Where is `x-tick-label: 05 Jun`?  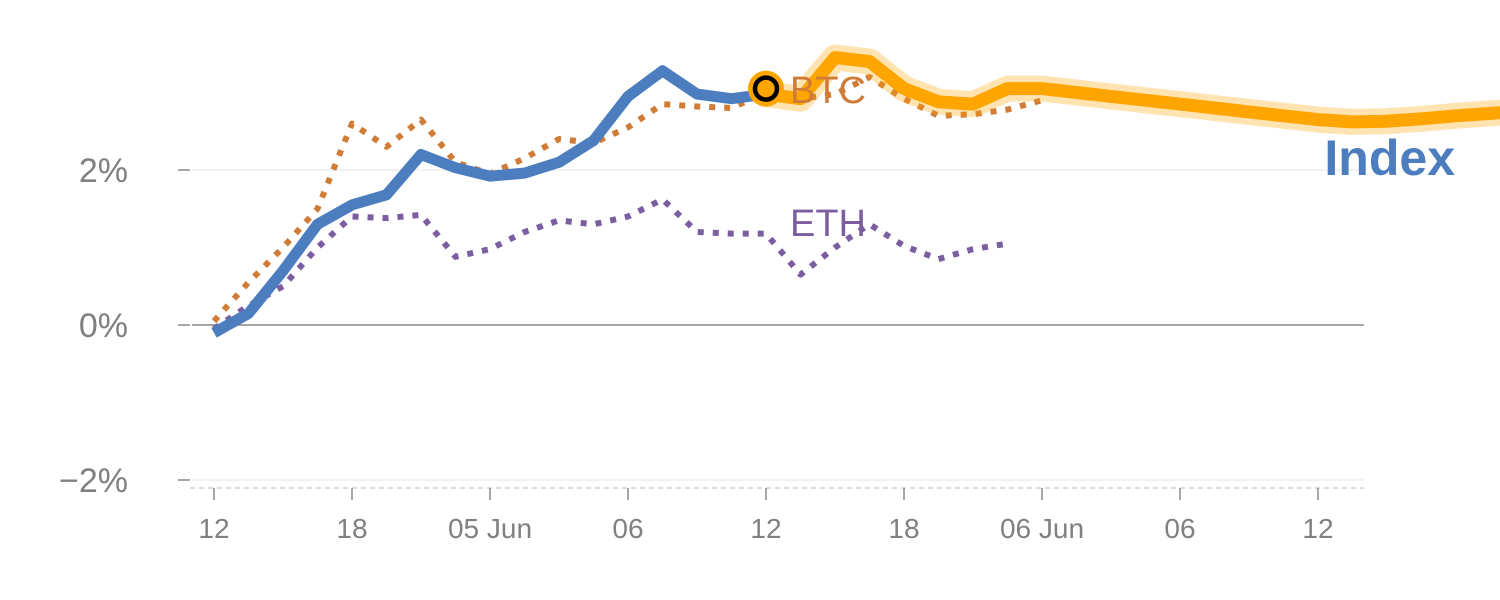 x-tick-label: 05 Jun is located at coordinates (490, 528).